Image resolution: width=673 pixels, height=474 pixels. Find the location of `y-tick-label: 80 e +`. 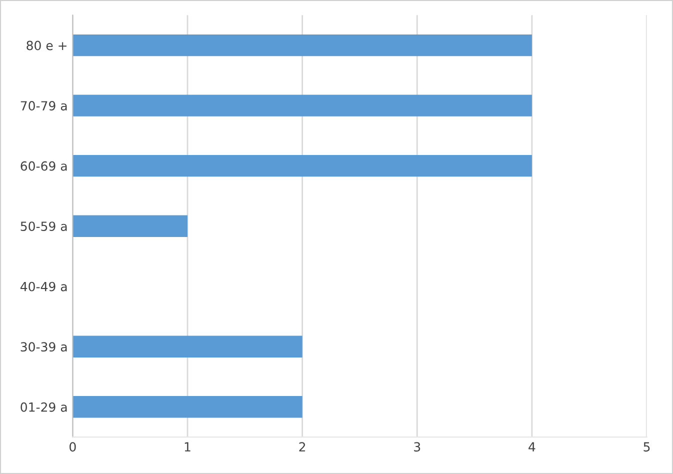

y-tick-label: 80 e + is located at coordinates (46, 45).